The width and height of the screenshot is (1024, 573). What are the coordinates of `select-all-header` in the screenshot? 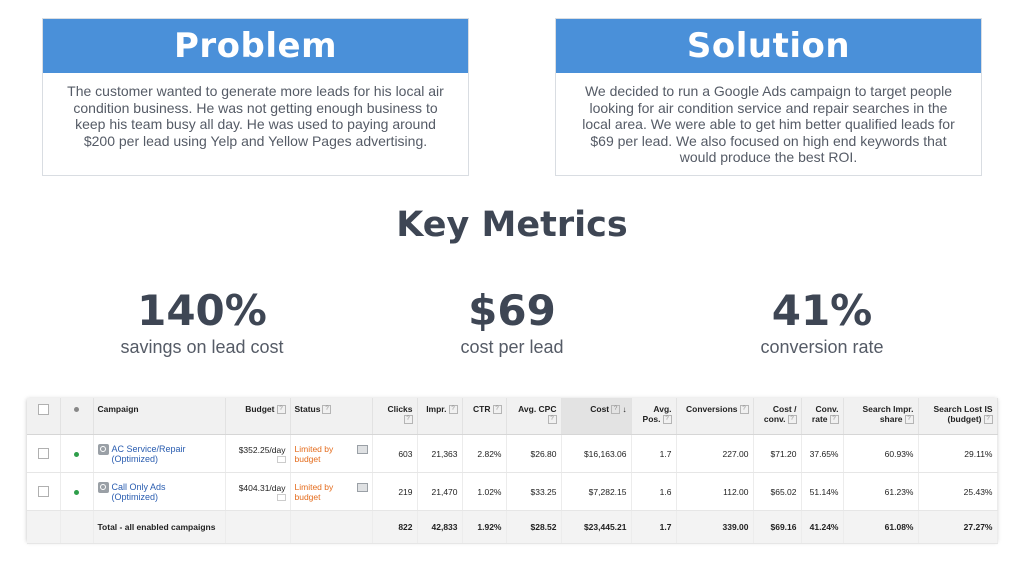 It's located at (44, 416).